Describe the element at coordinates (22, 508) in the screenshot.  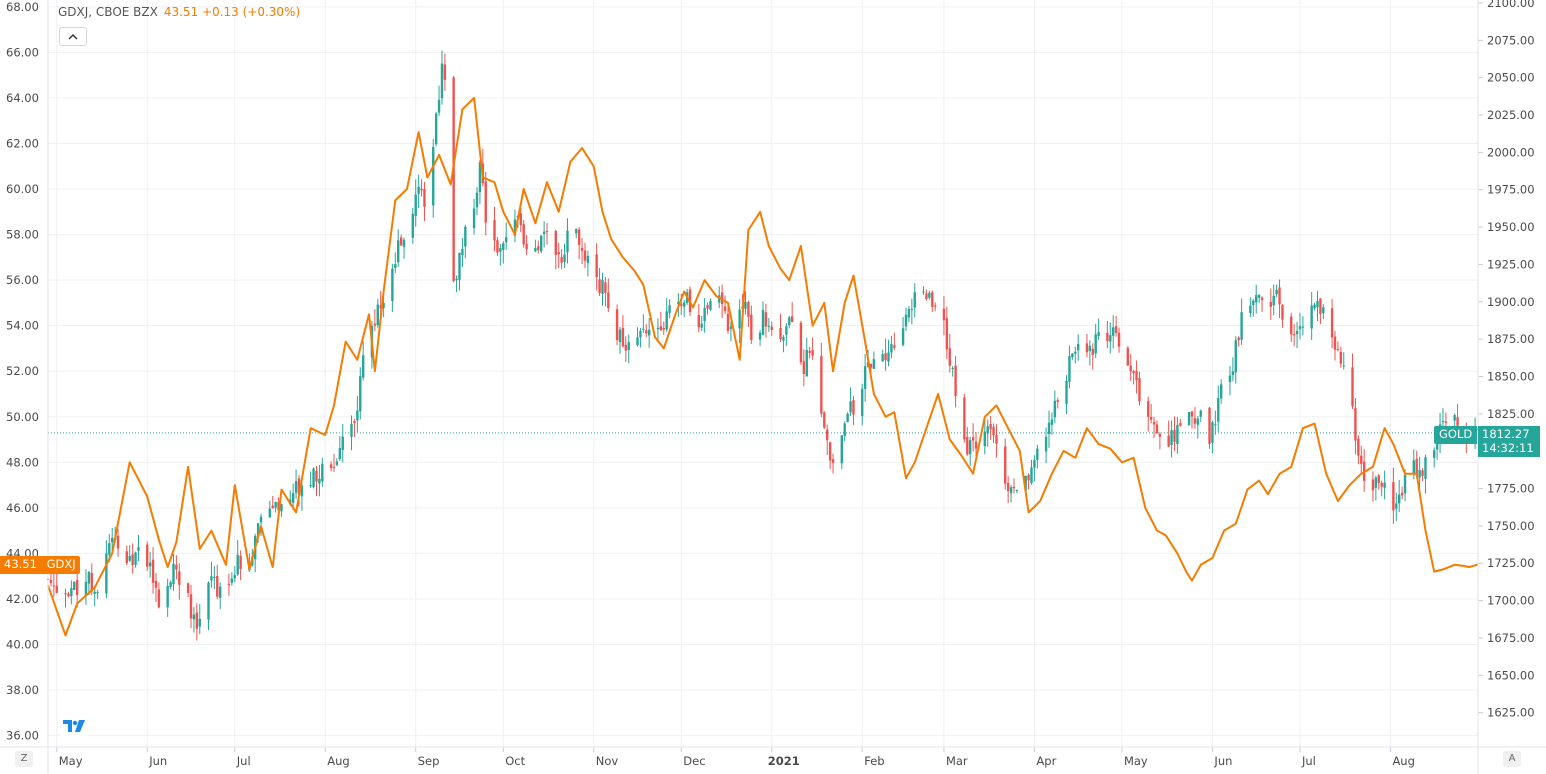
I see `left-tick-label: 46.00` at that location.